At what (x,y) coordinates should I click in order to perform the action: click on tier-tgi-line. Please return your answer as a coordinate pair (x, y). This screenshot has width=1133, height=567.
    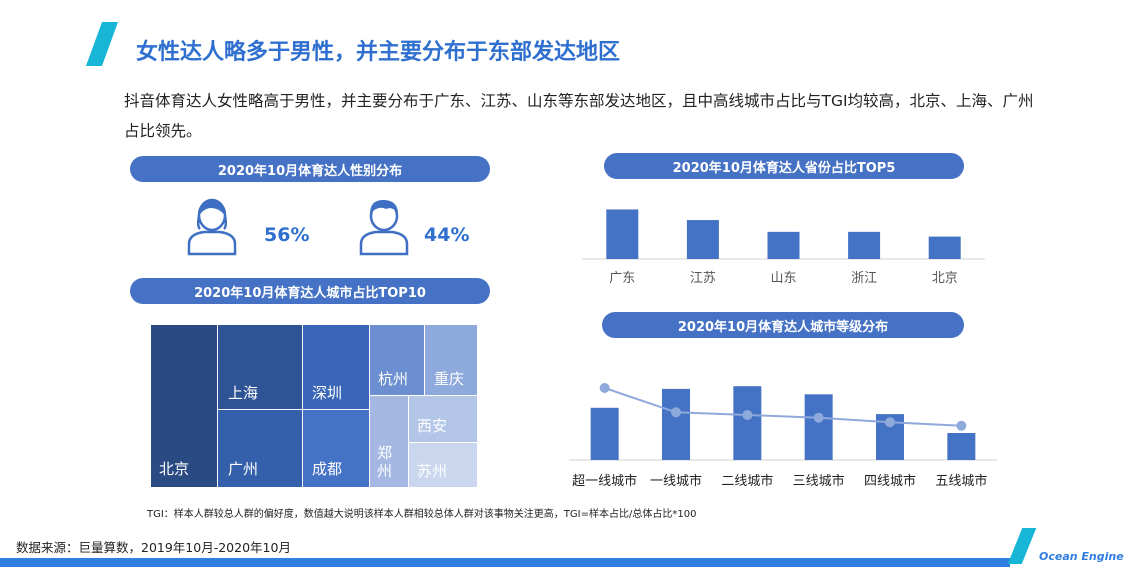
    Looking at the image, I should click on (783, 407).